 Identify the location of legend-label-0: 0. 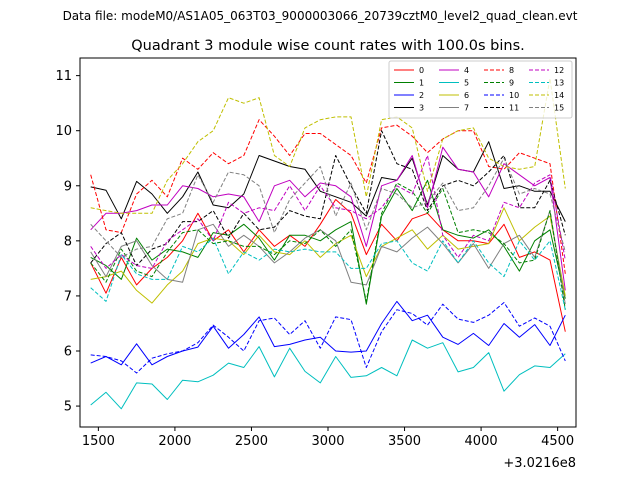
(421, 70).